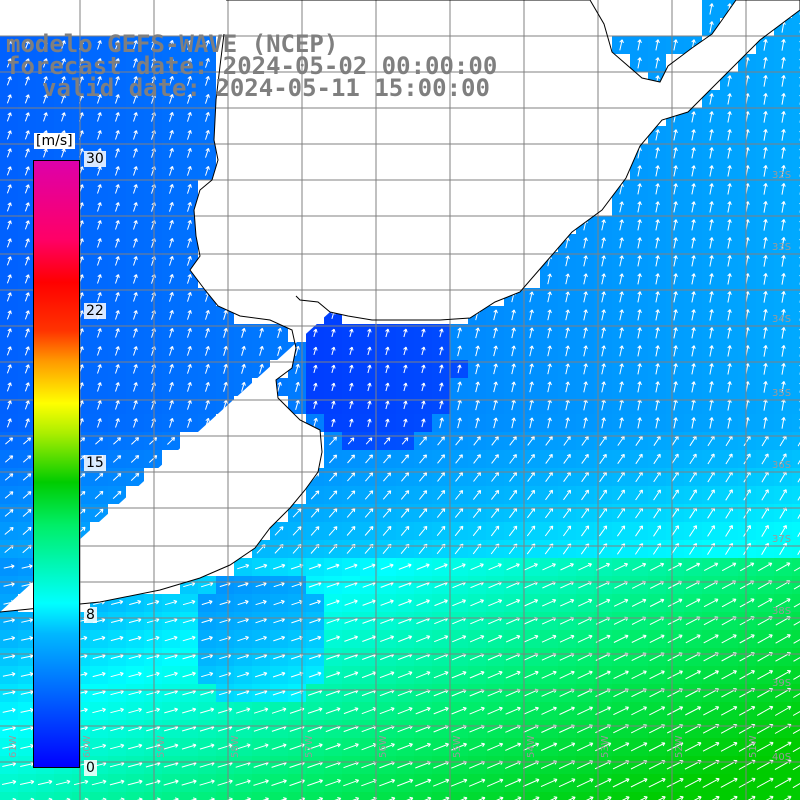  Describe the element at coordinates (753, 746) in the screenshot. I see `lon-label: 51W` at that location.